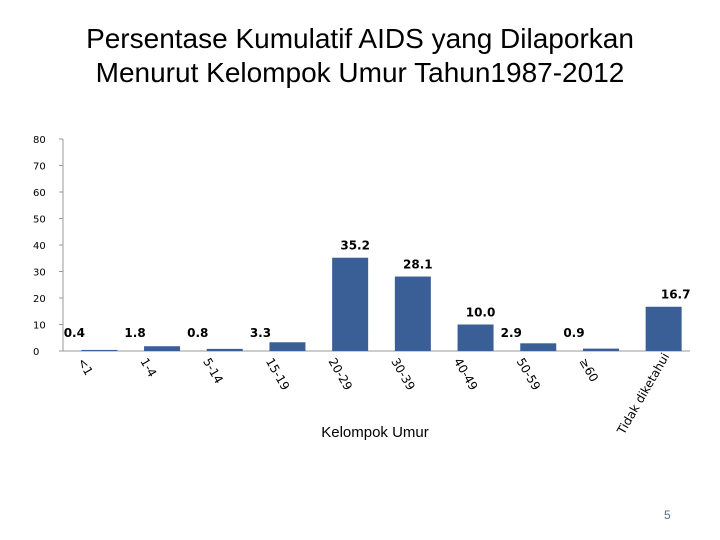 This screenshot has height=540, width=720. I want to click on x-tick-label: 40-49, so click(466, 374).